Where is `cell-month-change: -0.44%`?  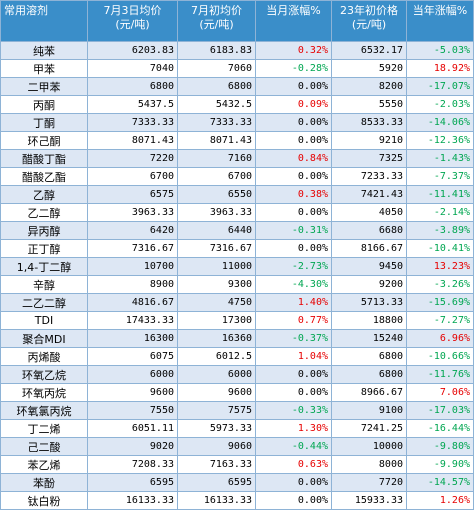 cell-month-change: -0.44% is located at coordinates (293, 446).